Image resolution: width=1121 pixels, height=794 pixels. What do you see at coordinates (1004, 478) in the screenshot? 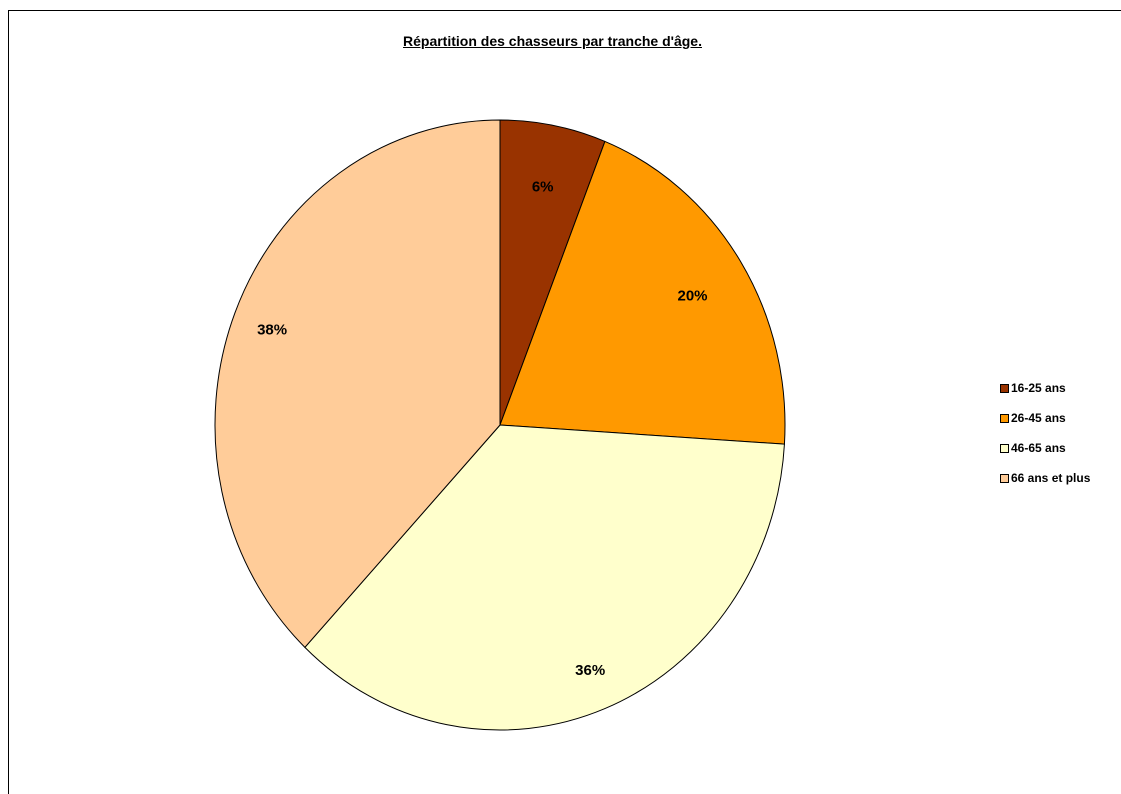
I see `legend-swatch-66-plus` at bounding box center [1004, 478].